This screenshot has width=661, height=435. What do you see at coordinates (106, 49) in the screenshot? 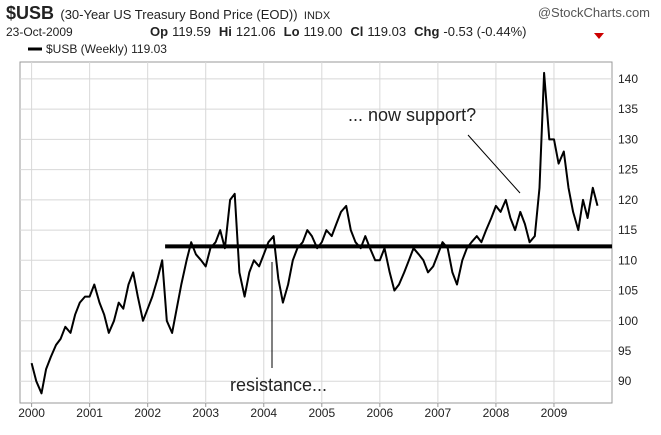
I see `legend-label: $USB (Weekly) 119.03` at bounding box center [106, 49].